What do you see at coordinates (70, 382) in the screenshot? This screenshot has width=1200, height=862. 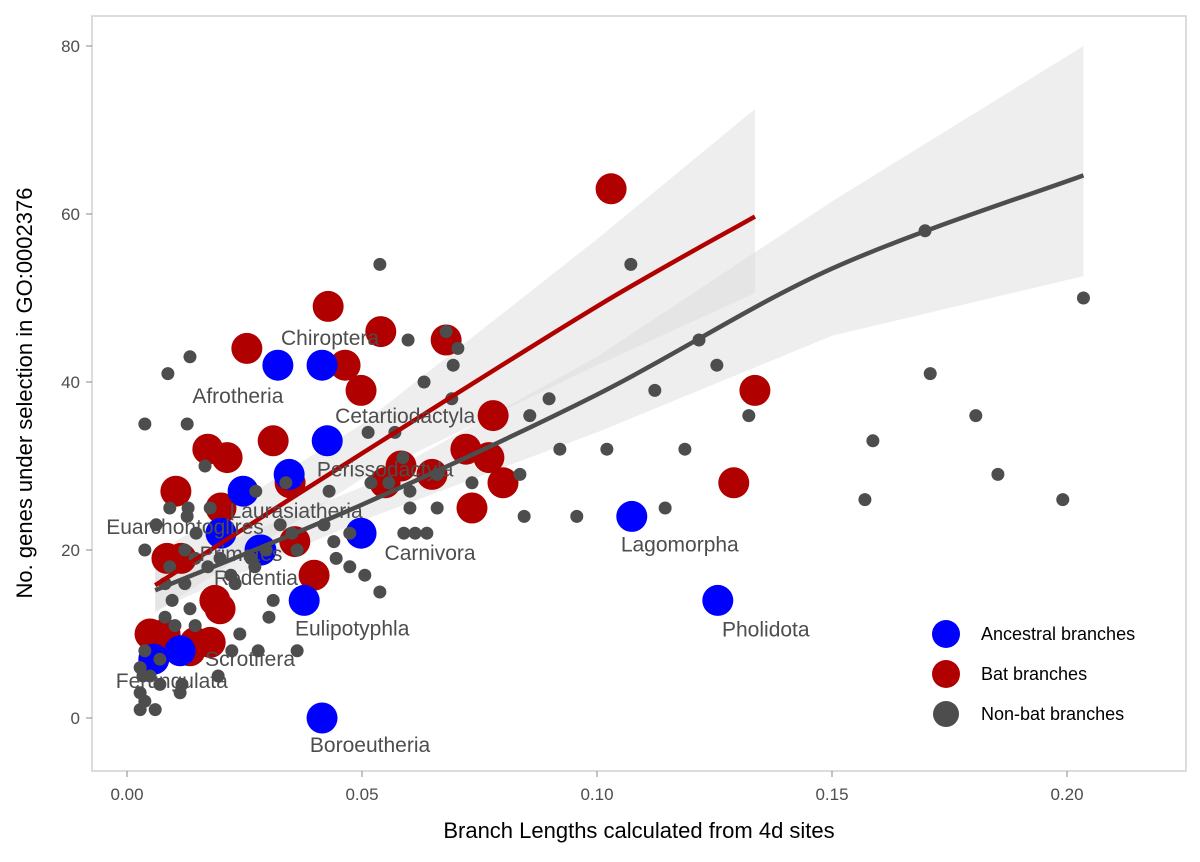 I see `y-tick-label: 40` at bounding box center [70, 382].